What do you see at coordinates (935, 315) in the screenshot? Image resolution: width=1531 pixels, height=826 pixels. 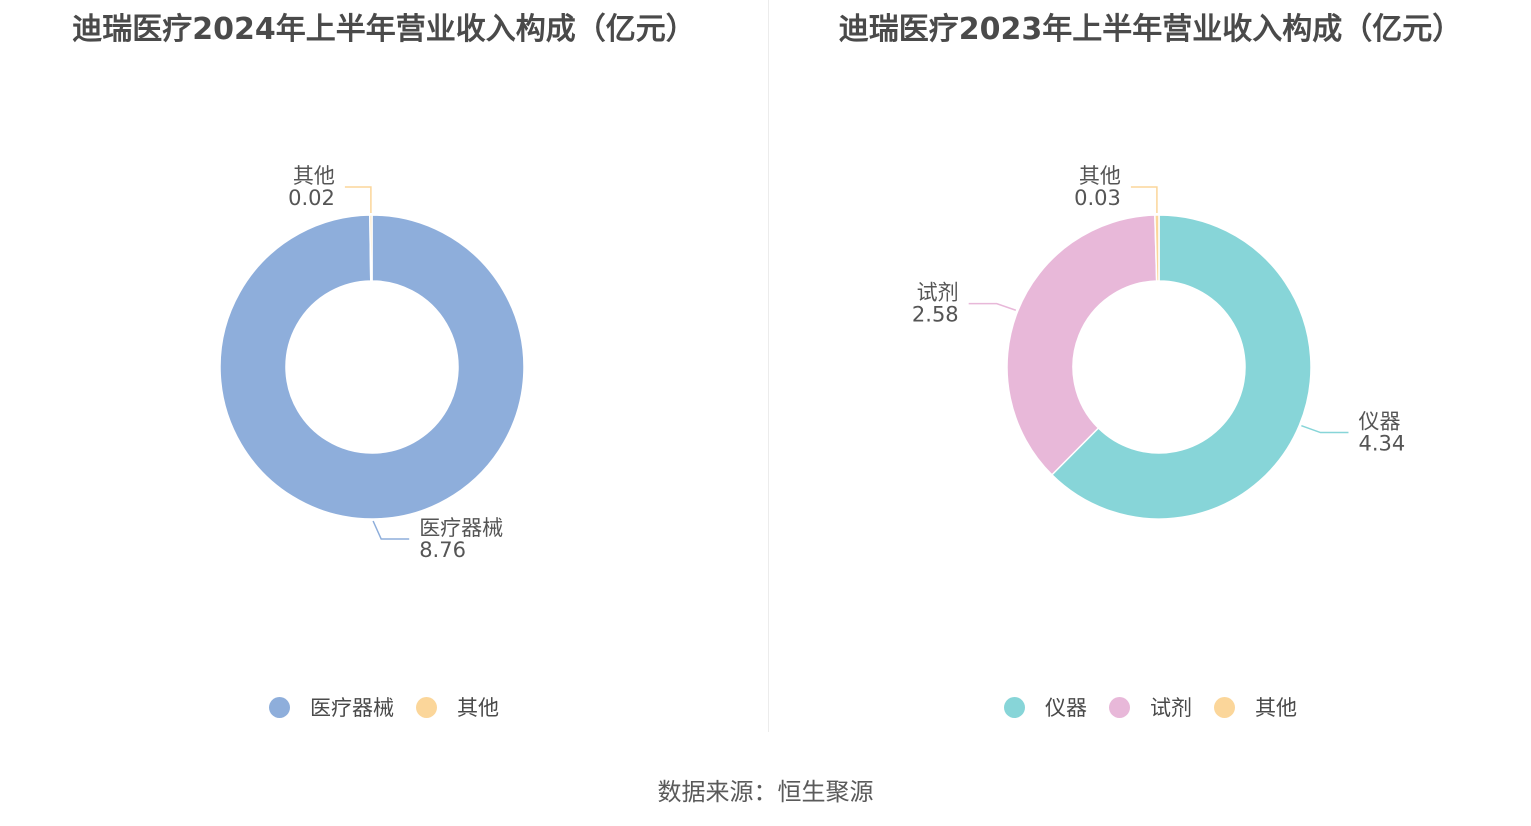 I see `slice-value-试剂: 2.58` at bounding box center [935, 315].